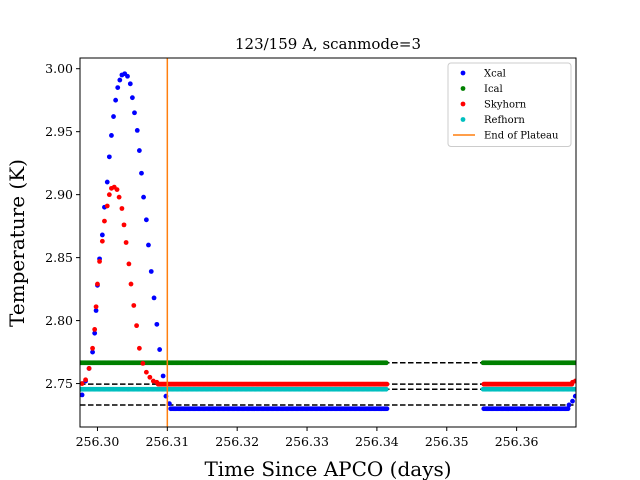  I want to click on legend: Xcal Ical Skyhorn Refhorn End of Plateau, so click(509, 104).